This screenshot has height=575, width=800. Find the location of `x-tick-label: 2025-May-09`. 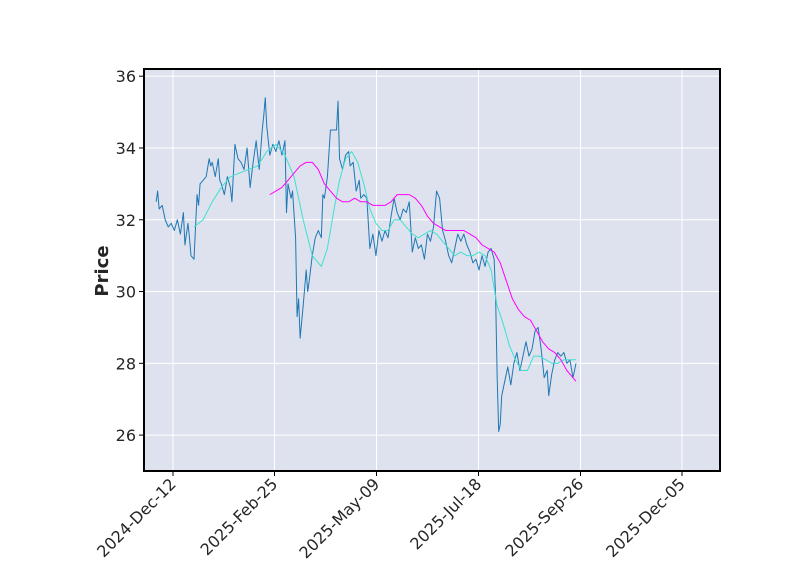

x-tick-label: 2025-May-09 is located at coordinates (339, 518).